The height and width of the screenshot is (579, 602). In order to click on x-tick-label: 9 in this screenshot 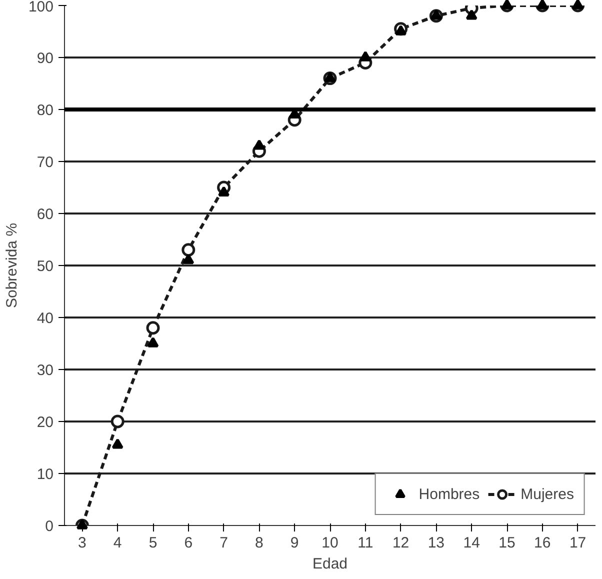, I will do `click(294, 543)`.